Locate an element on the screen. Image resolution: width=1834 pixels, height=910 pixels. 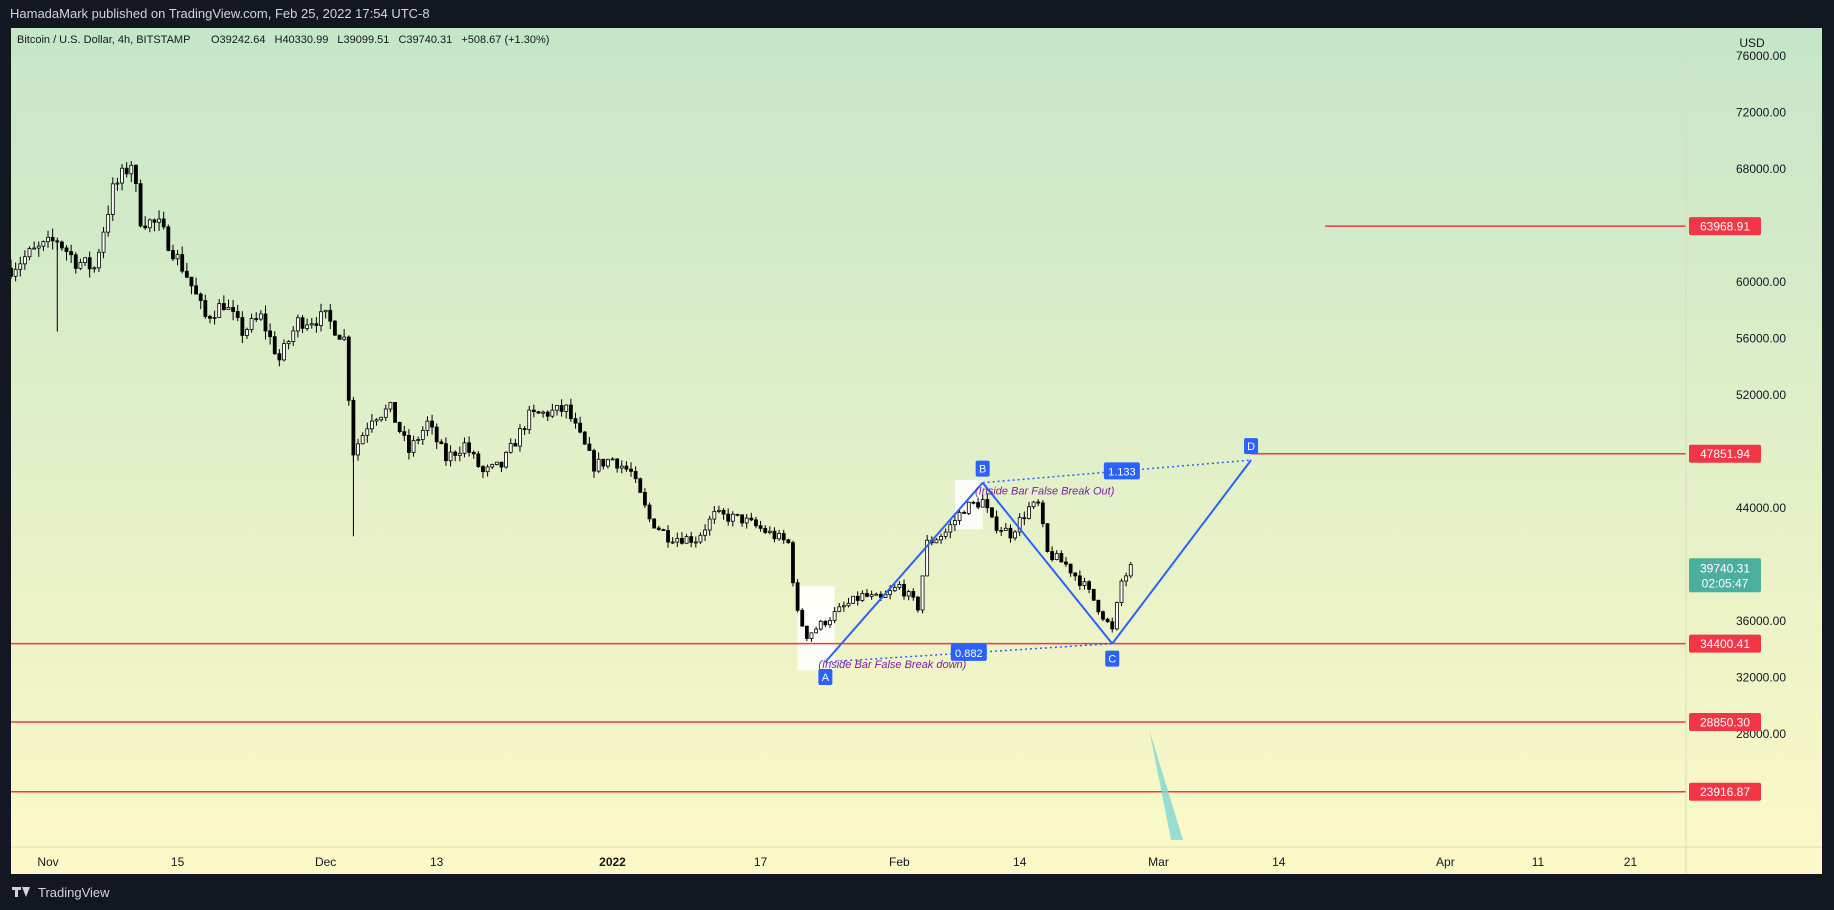
x-tick-label: 17 is located at coordinates (761, 862).